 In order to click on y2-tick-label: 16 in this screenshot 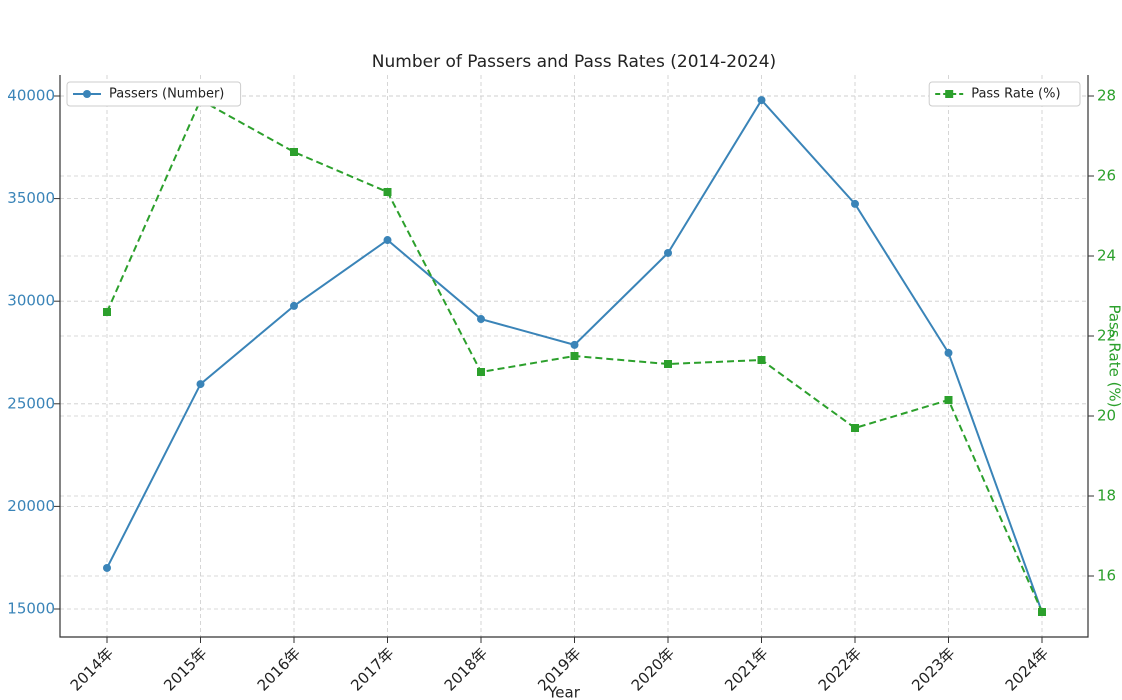, I will do `click(1106, 576)`.